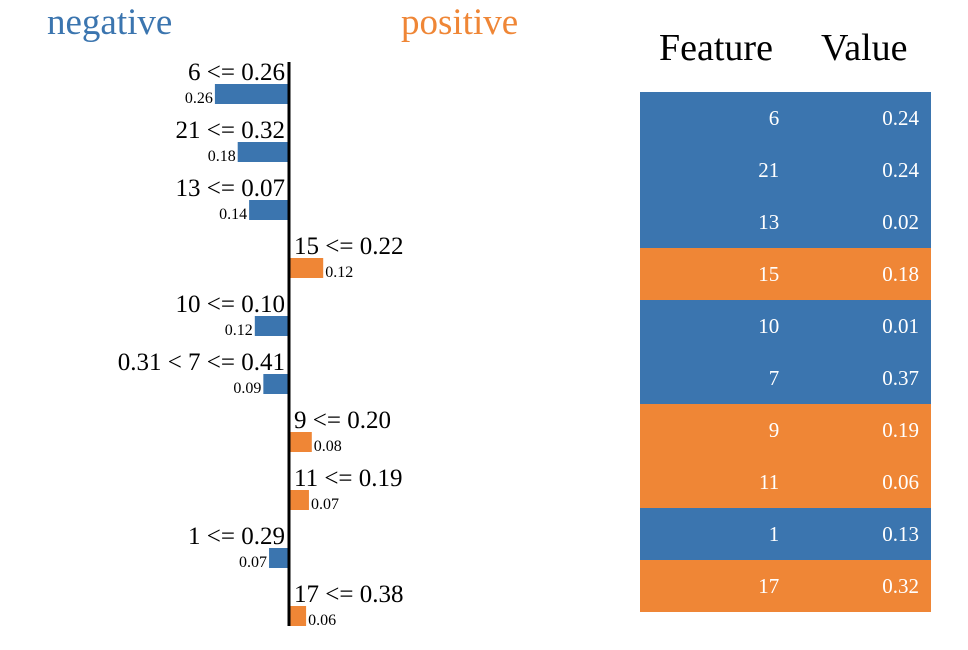 This screenshot has height=650, width=968. Describe the element at coordinates (785, 586) in the screenshot. I see `table-row: 17 0.32` at that location.